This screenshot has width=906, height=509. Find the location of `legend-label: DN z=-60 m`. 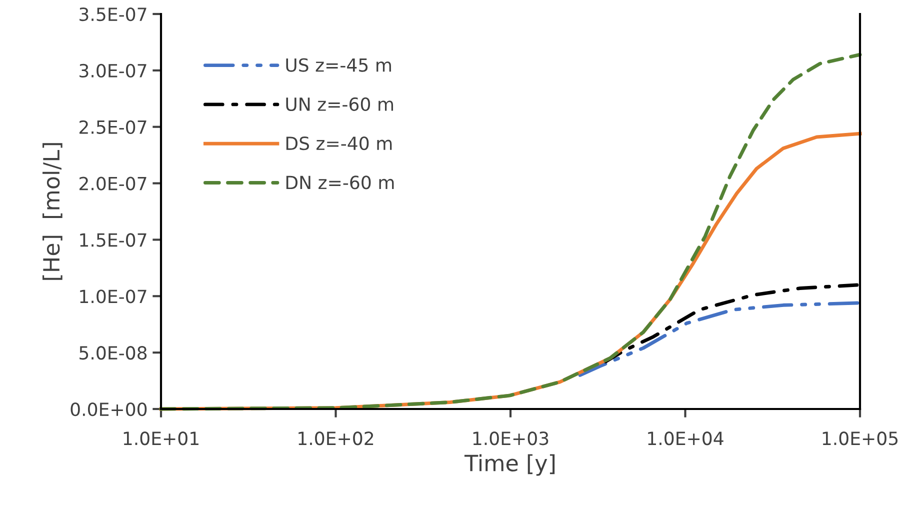

legend-label: DN z=-60 m is located at coordinates (340, 183).